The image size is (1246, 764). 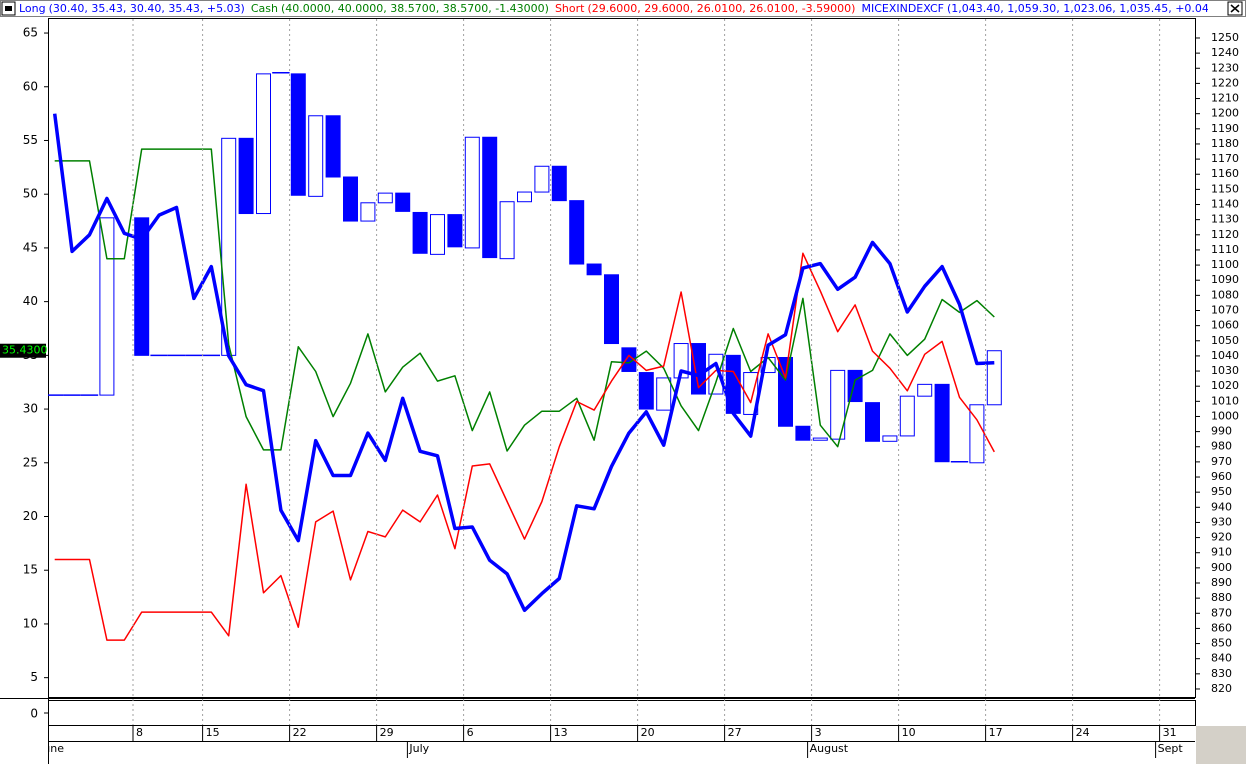 I want to click on y2-tick-label: 920, so click(x=1221, y=537).